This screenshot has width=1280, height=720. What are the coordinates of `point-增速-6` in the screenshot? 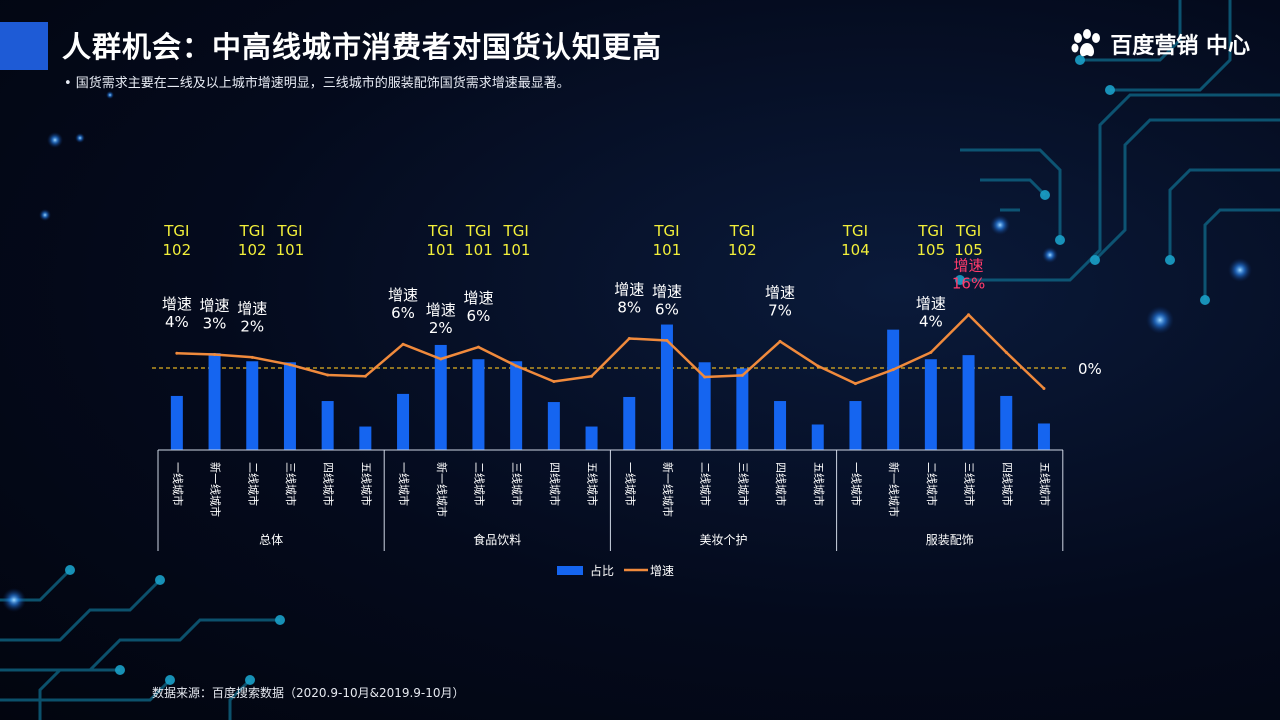 It's located at (403, 344).